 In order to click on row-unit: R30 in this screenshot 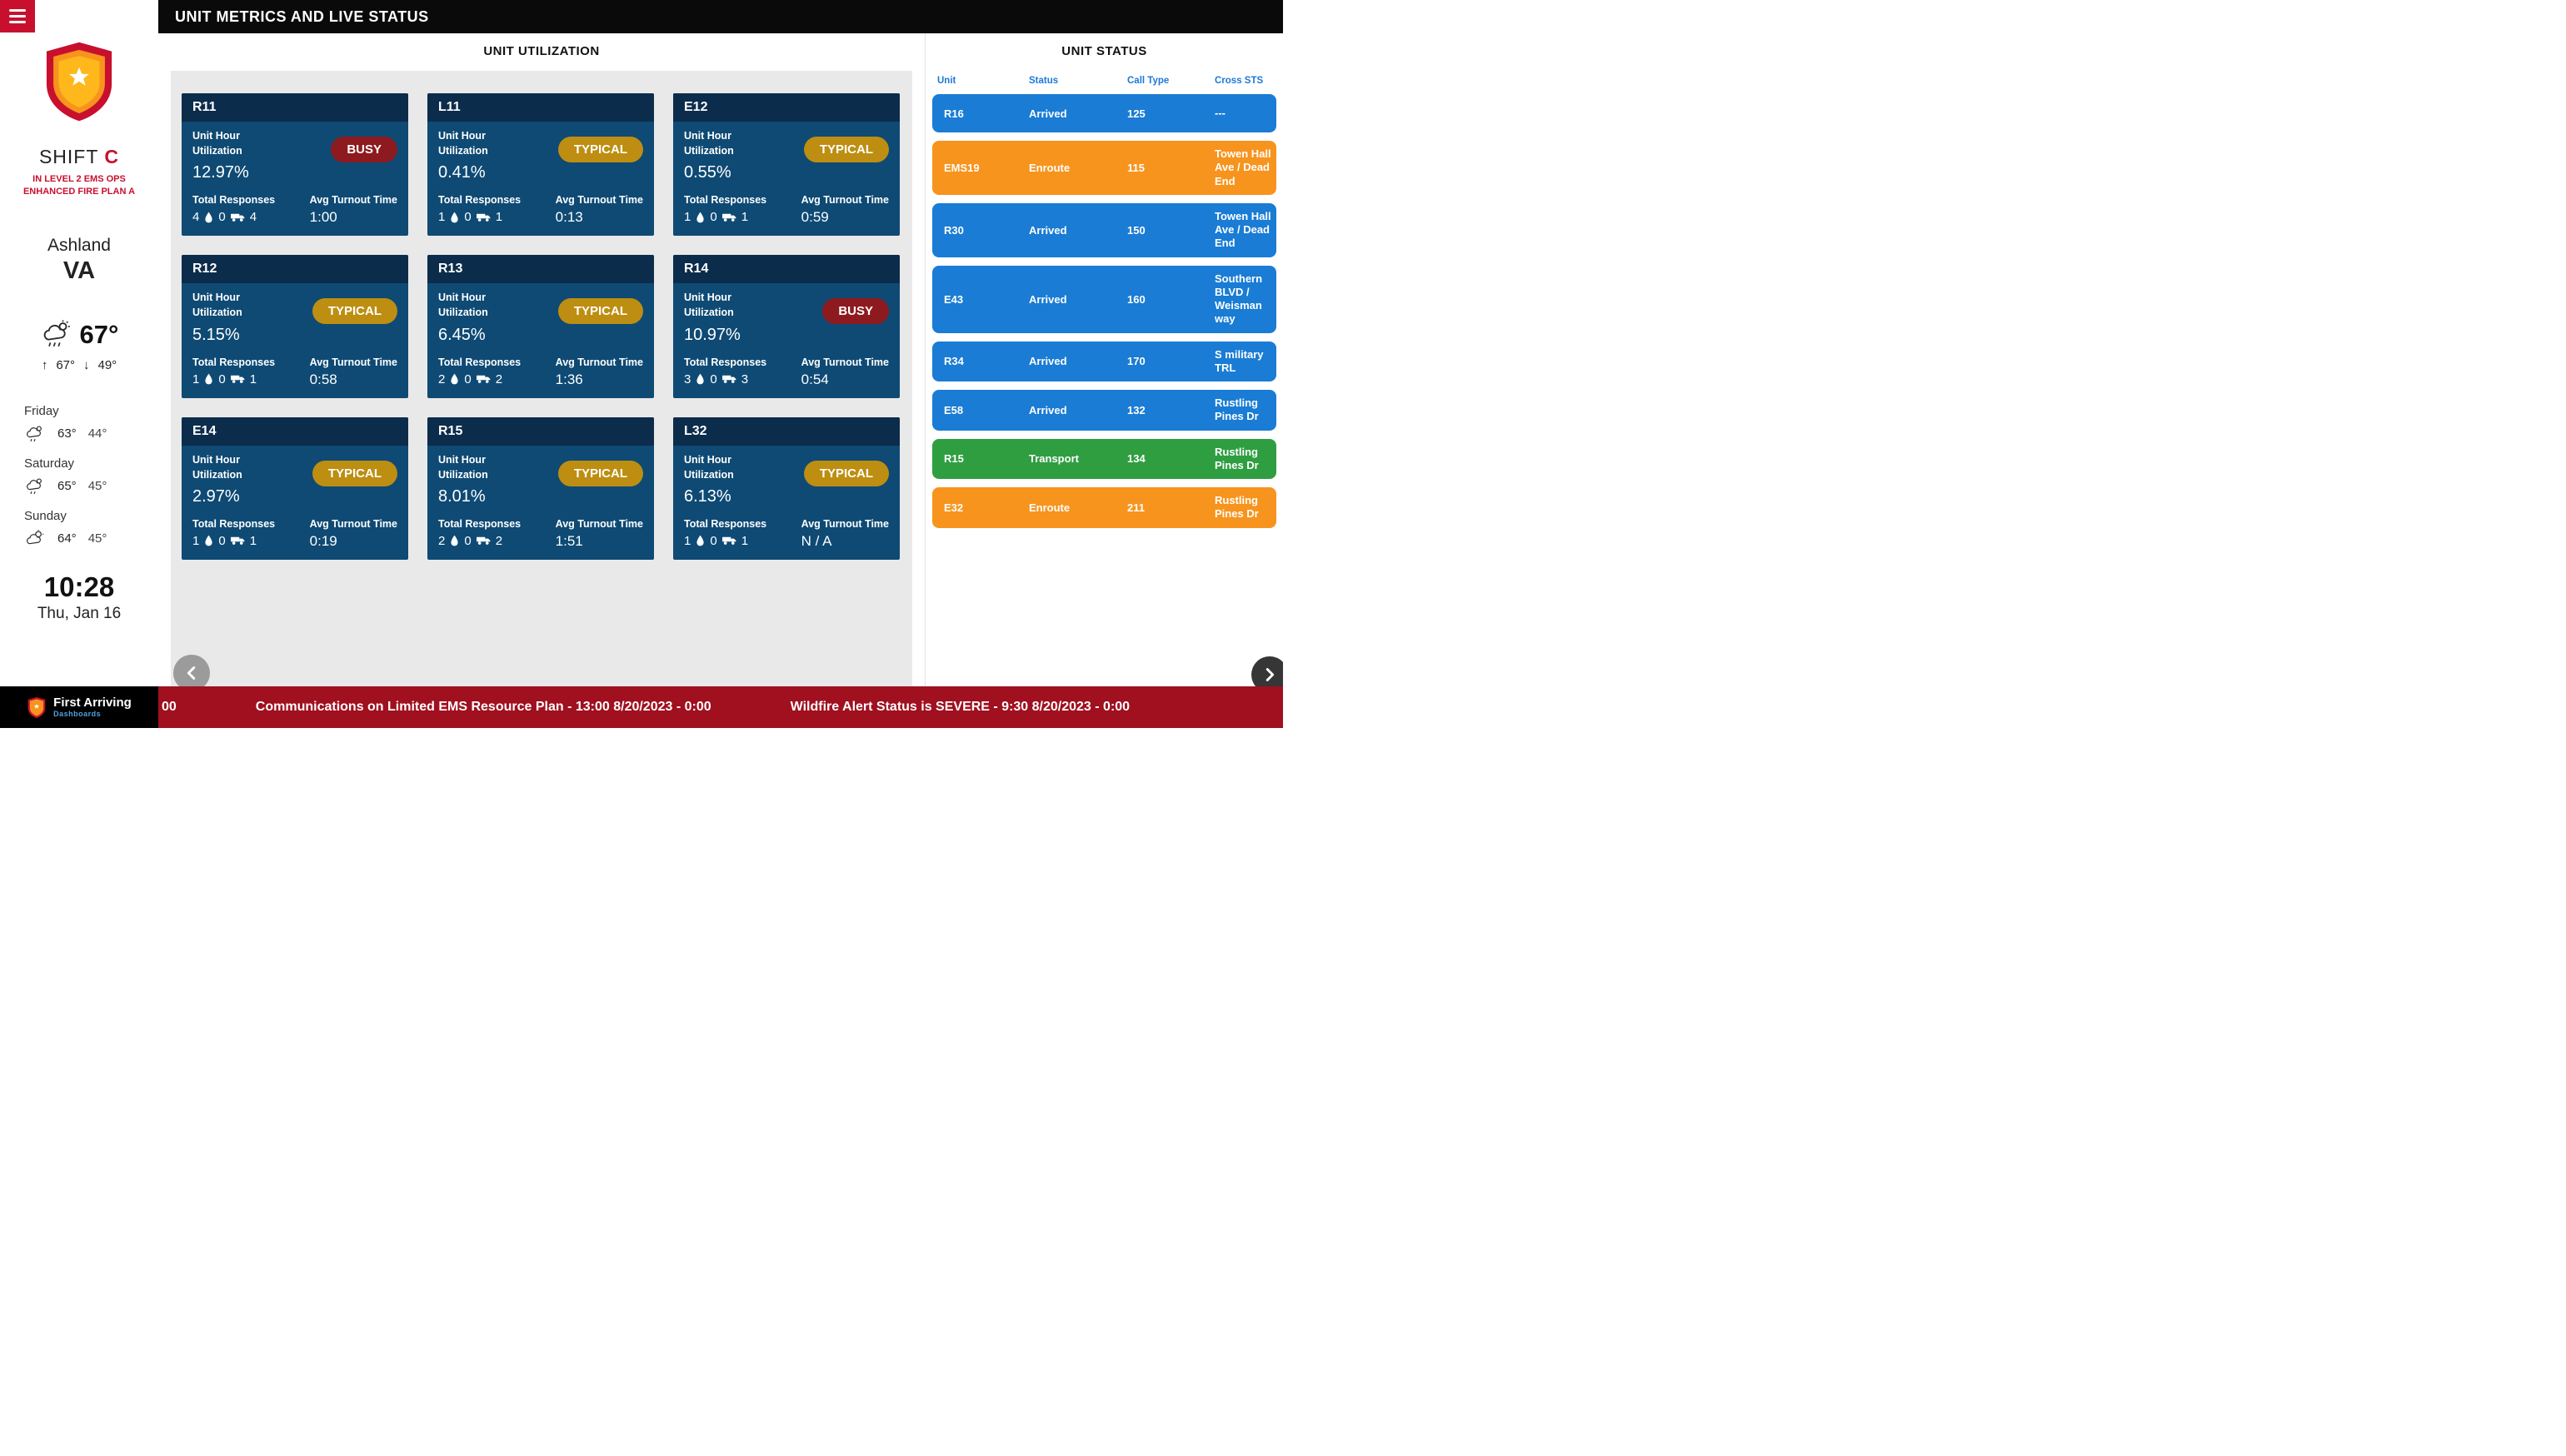, I will do `click(954, 230)`.